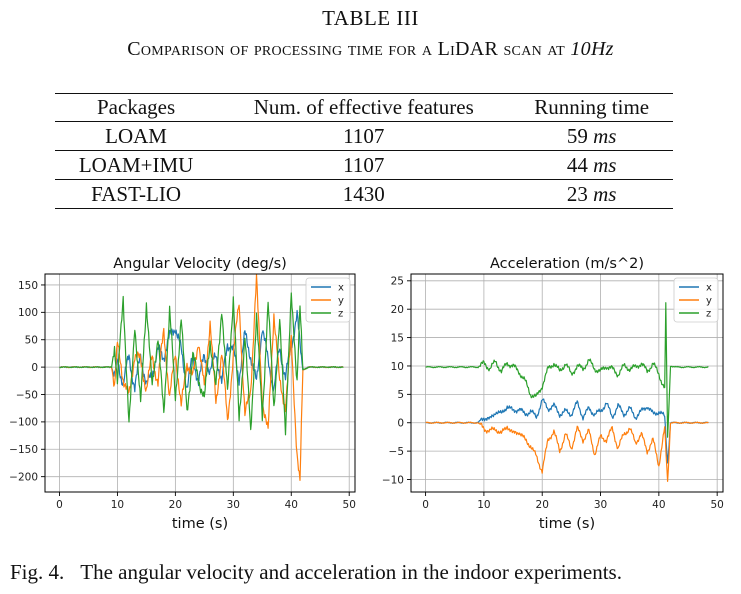 The image size is (741, 594). Describe the element at coordinates (400, 395) in the screenshot. I see `y-tick-label: 5` at that location.